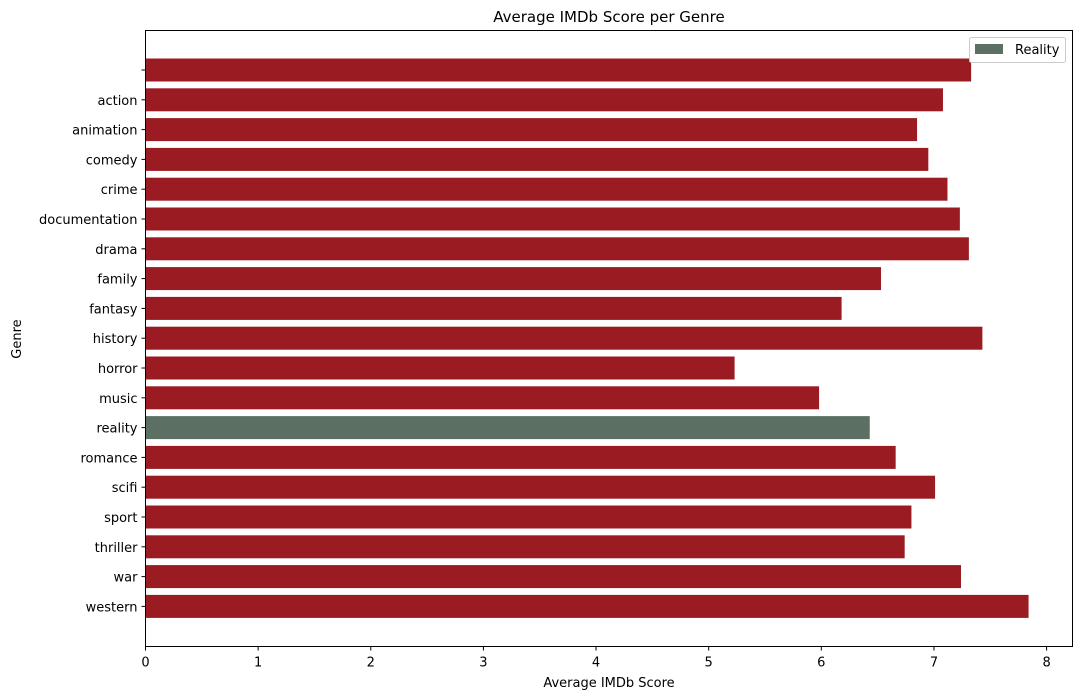  I want to click on x-tick-label: 1, so click(258, 663).